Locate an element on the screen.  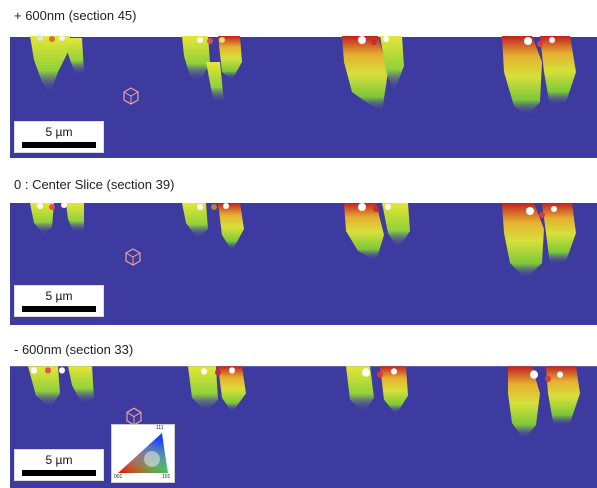
ipf-triangle-icon is located at coordinates (143, 453).